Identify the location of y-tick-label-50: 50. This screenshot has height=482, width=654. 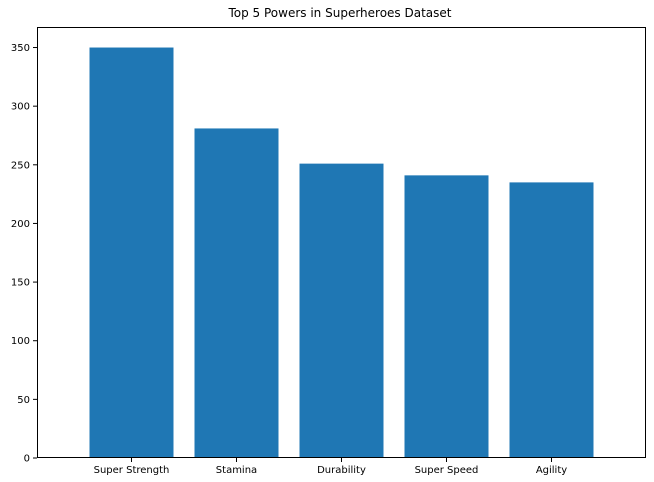
(23, 400).